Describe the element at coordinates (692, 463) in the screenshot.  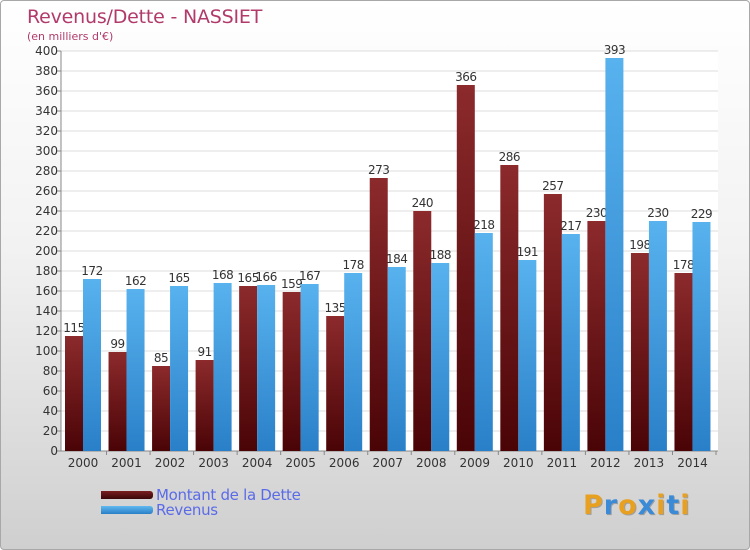
I see `x-tick-label: 2014` at that location.